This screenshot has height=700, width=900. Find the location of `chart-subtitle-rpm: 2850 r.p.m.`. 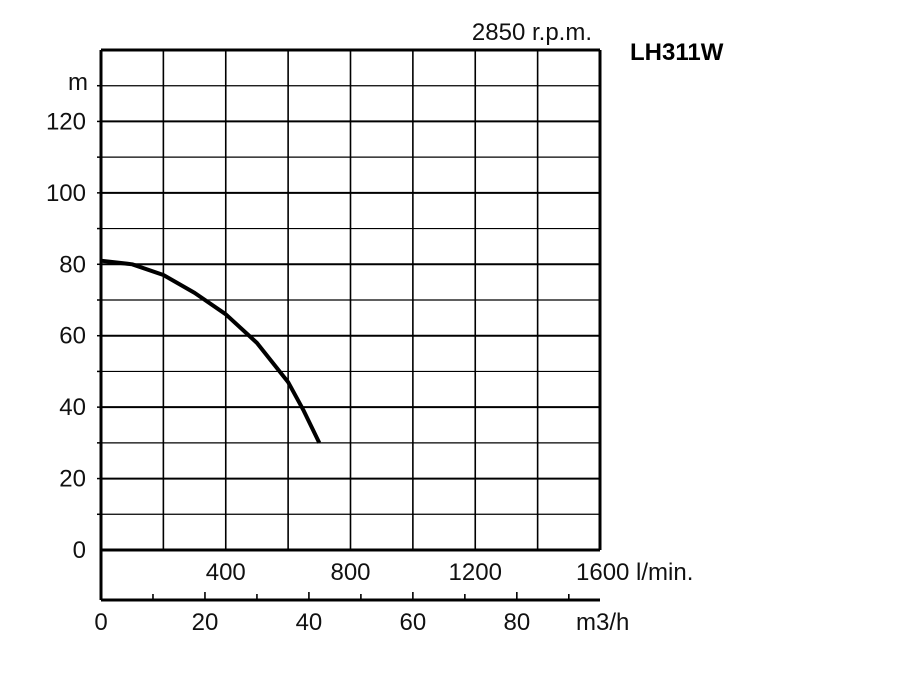

chart-subtitle-rpm: 2850 r.p.m. is located at coordinates (532, 32).